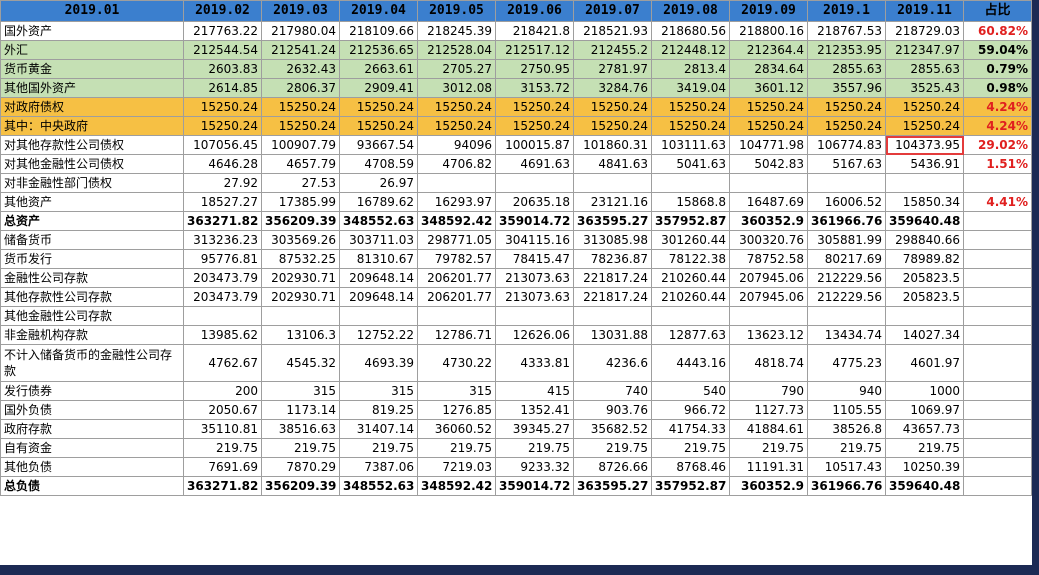 The height and width of the screenshot is (575, 1039). Describe the element at coordinates (378, 88) in the screenshot. I see `value-cell: 2909.41` at that location.